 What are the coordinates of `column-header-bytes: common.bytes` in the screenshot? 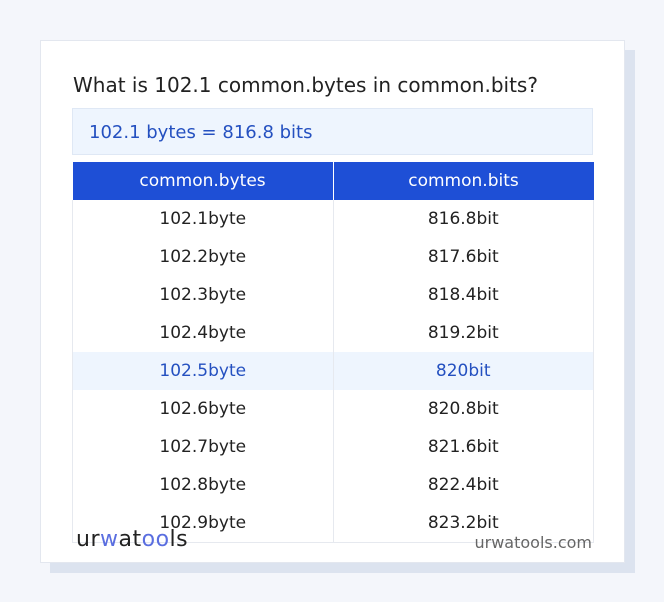 It's located at (202, 181).